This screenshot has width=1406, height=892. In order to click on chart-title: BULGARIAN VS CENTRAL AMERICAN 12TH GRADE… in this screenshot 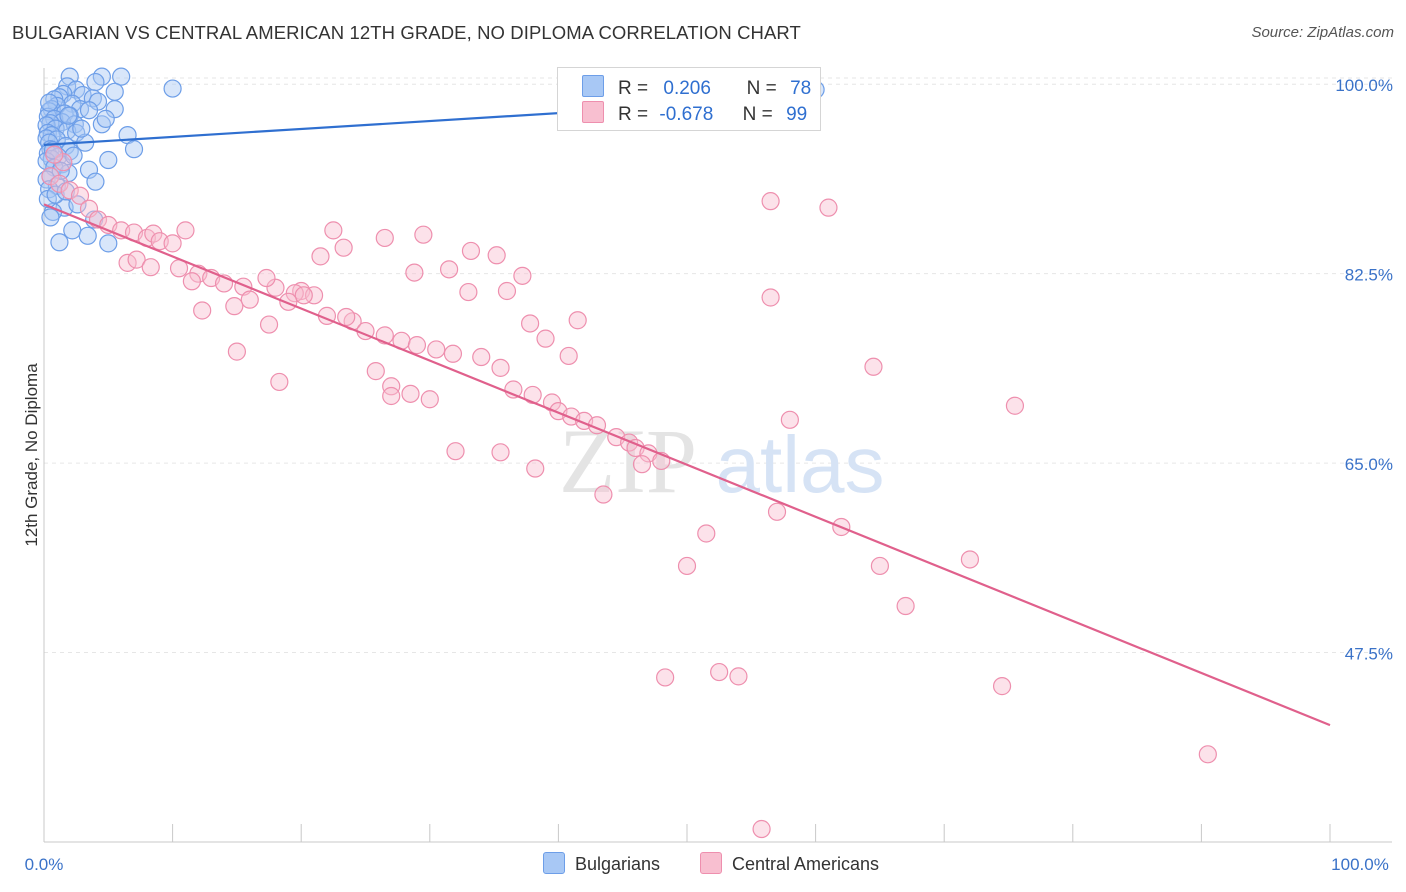, I will do `click(406, 32)`.